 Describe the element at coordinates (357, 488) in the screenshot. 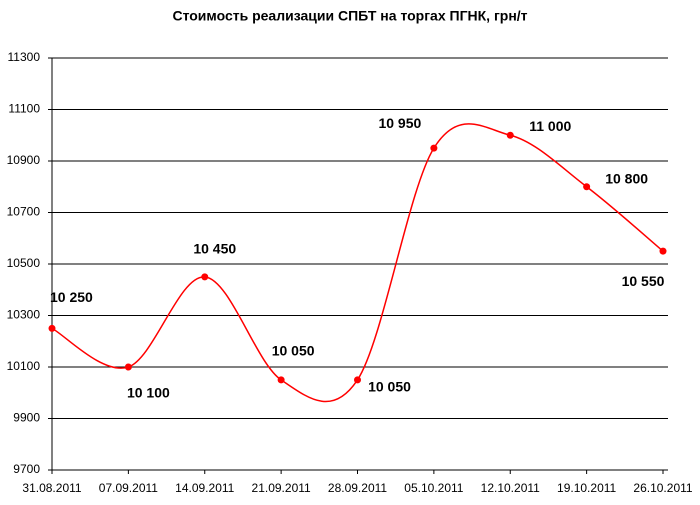

I see `x-tick-label: 28.09.2011` at that location.